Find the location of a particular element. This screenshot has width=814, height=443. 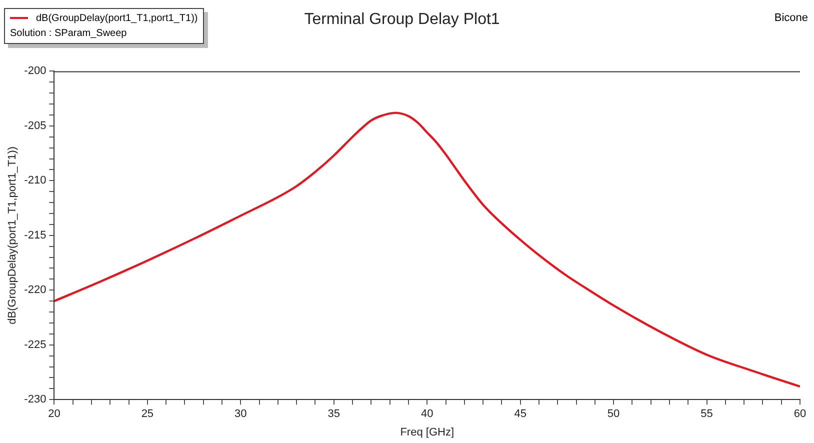

x-tick-label: 45 is located at coordinates (520, 414).